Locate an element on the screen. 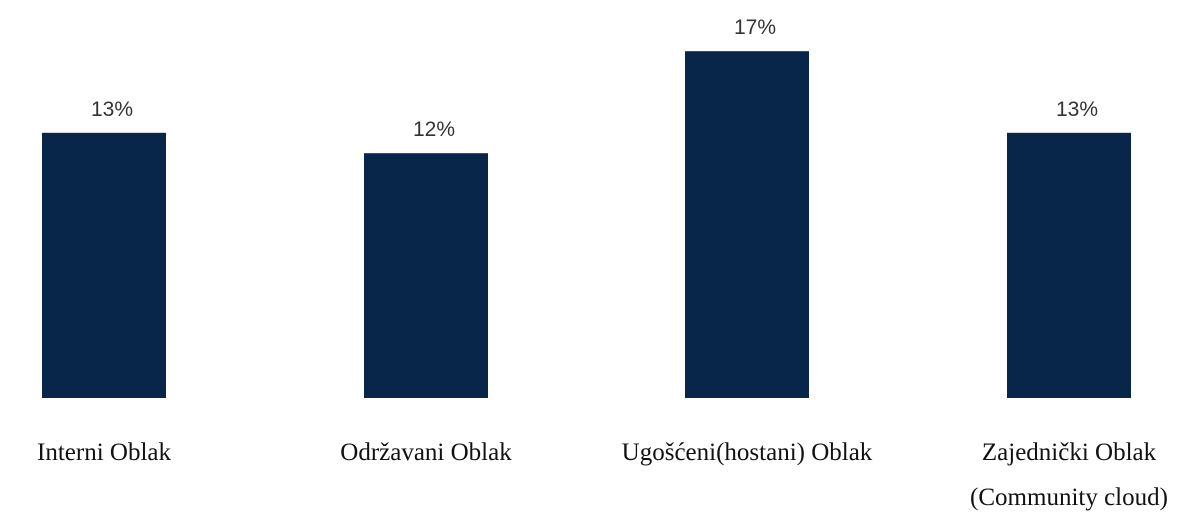 The width and height of the screenshot is (1201, 520). category-label-line: Interni Oblak is located at coordinates (104, 452).